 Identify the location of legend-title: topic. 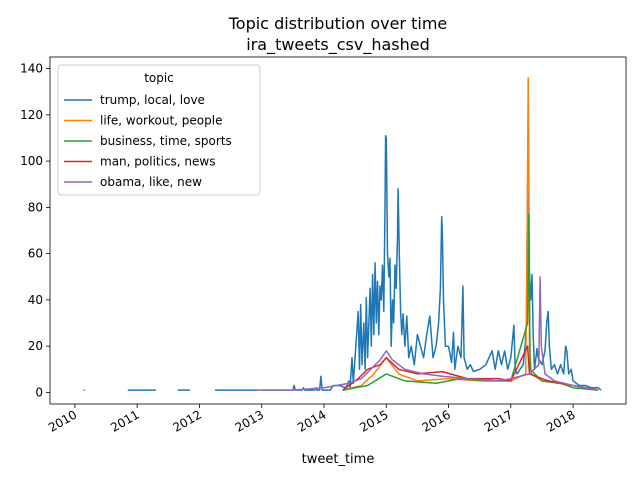
(159, 78).